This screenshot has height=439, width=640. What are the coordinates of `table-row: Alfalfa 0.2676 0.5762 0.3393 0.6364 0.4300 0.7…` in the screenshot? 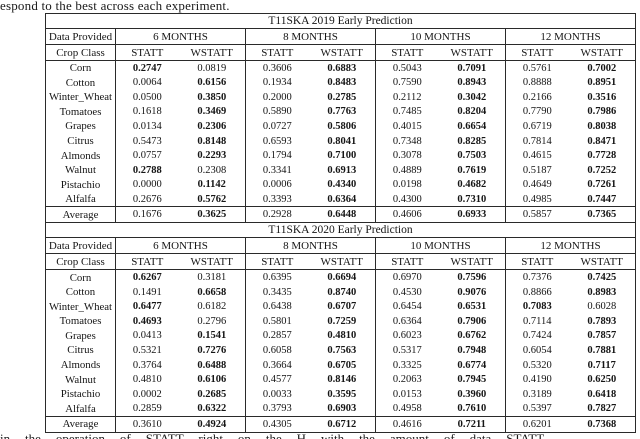 It's located at (341, 199).